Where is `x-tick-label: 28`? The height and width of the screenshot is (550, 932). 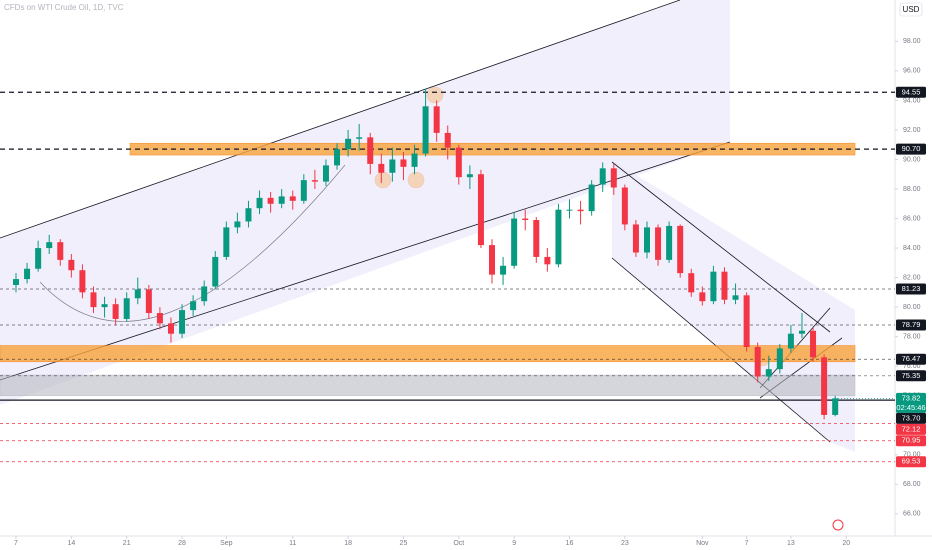 x-tick-label: 28 is located at coordinates (182, 543).